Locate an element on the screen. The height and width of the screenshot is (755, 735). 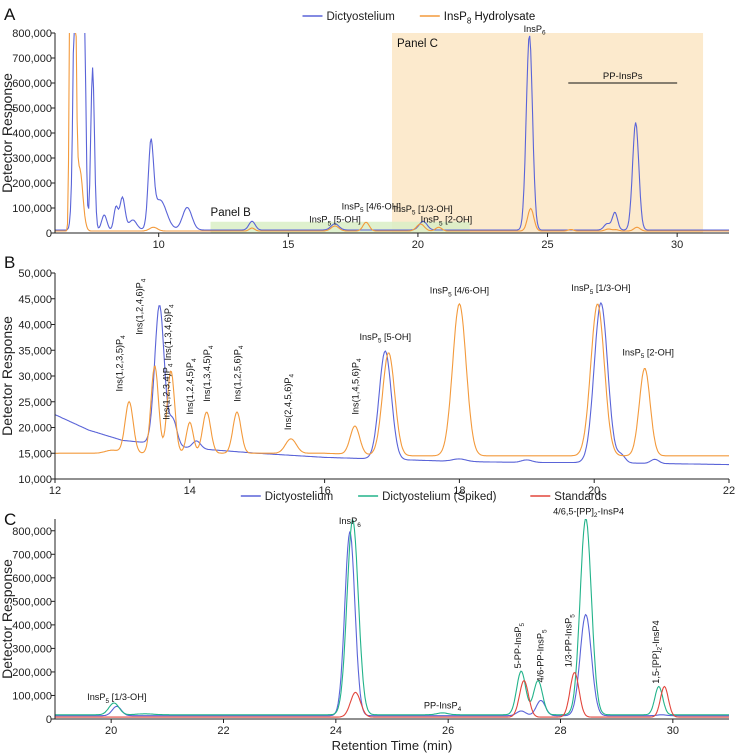
y-tick-label: 50,000 is located at coordinates (35, 274).